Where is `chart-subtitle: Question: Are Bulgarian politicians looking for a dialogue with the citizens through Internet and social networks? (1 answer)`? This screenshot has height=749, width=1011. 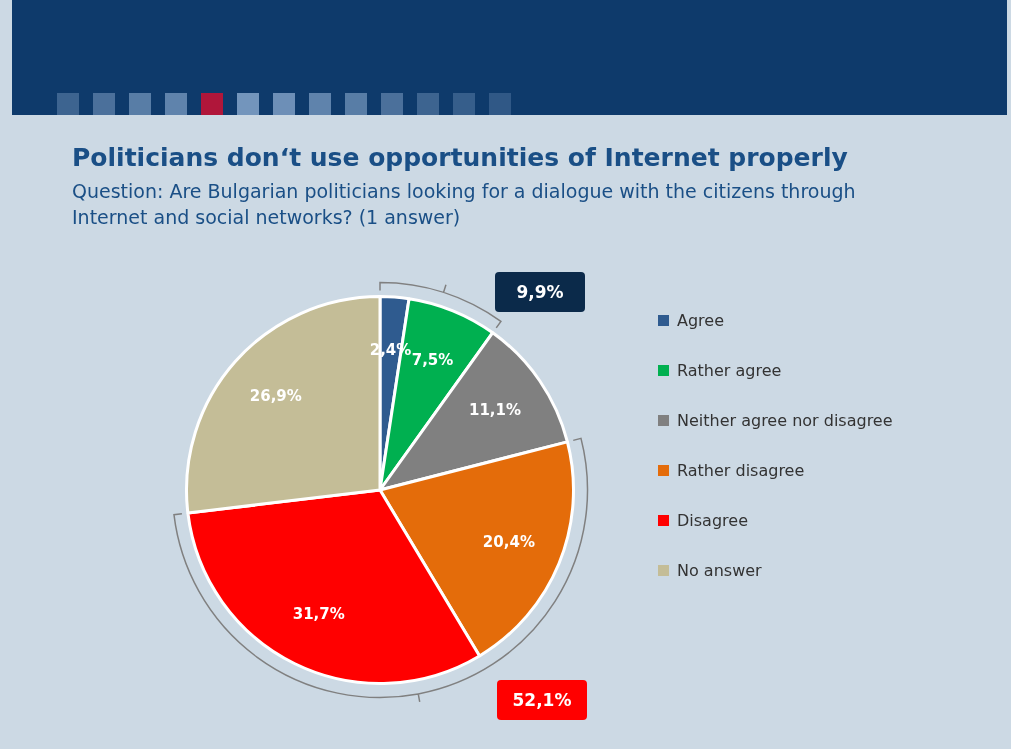
chart-subtitle: Question: Are Bulgarian politicians looking for a dialogue with the citizens through Internet and social networks? (1 answer) is located at coordinates (464, 204).